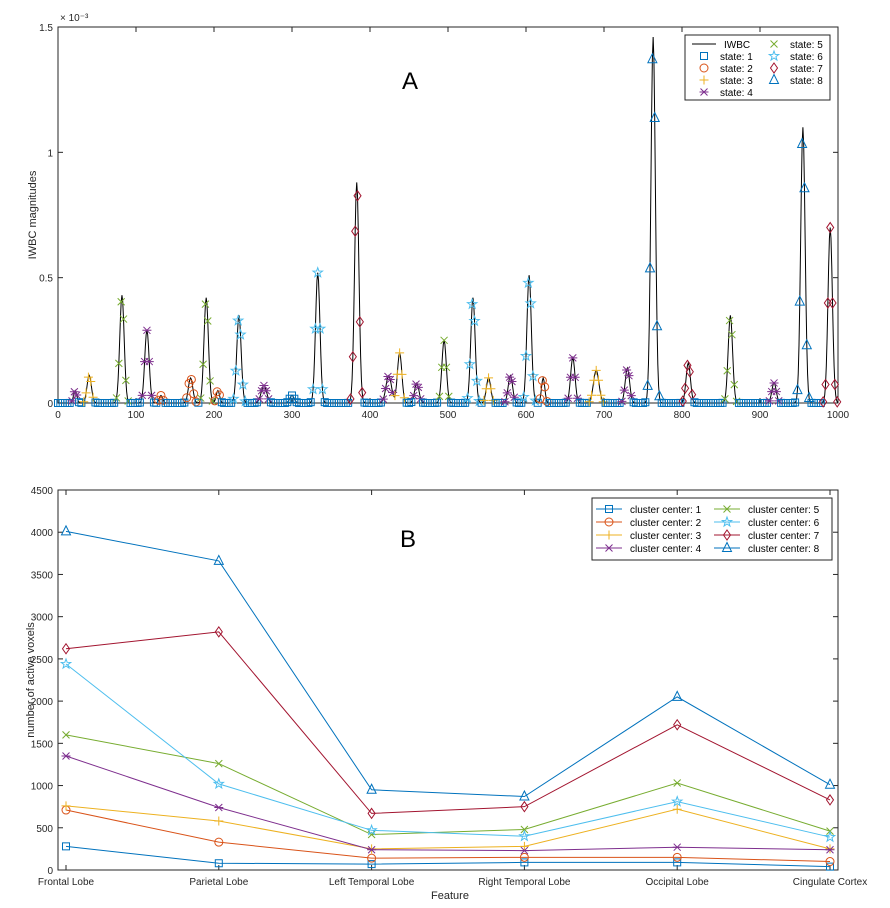 Image resolution: width=890 pixels, height=908 pixels. What do you see at coordinates (42, 787) in the screenshot?
I see `y-tick-label: 1000` at bounding box center [42, 787].